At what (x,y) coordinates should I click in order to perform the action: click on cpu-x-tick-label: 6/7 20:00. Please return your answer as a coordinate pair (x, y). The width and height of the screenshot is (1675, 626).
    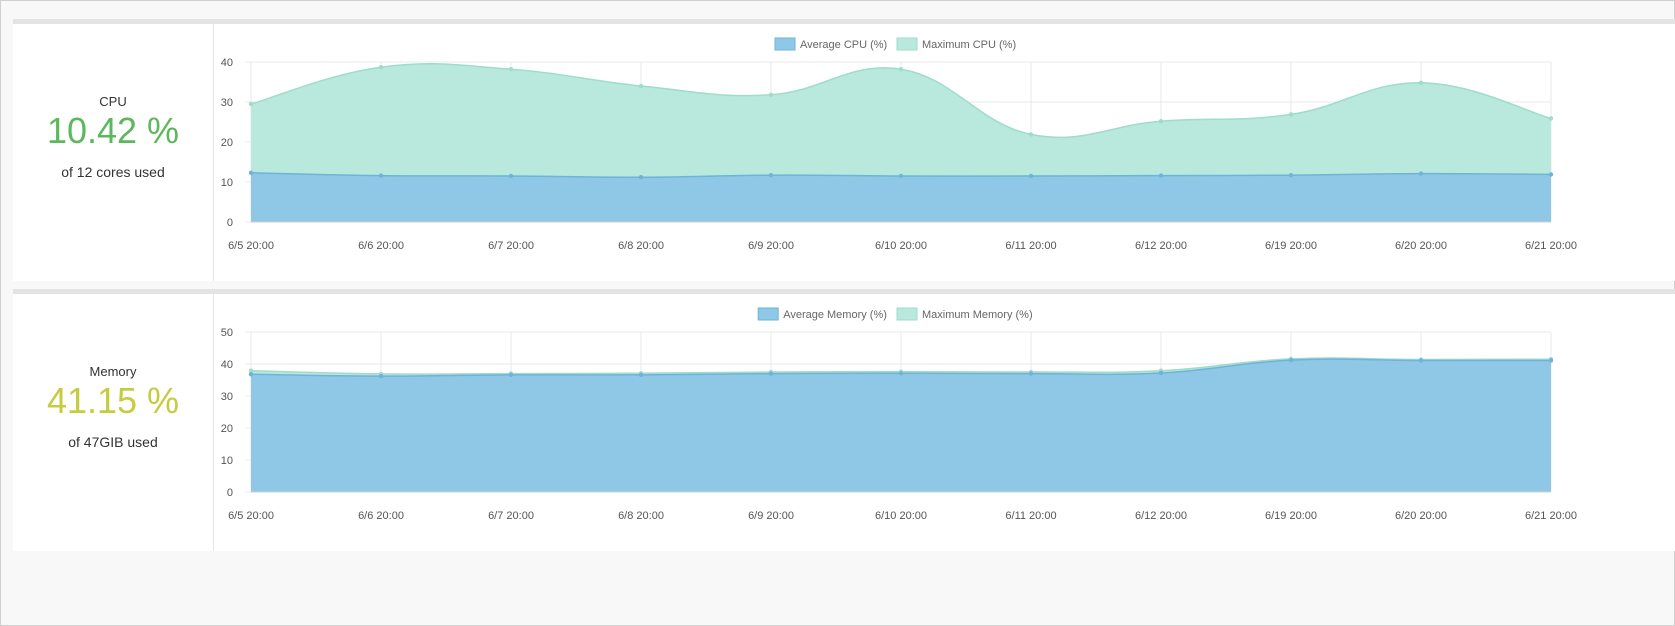
    Looking at the image, I should click on (511, 246).